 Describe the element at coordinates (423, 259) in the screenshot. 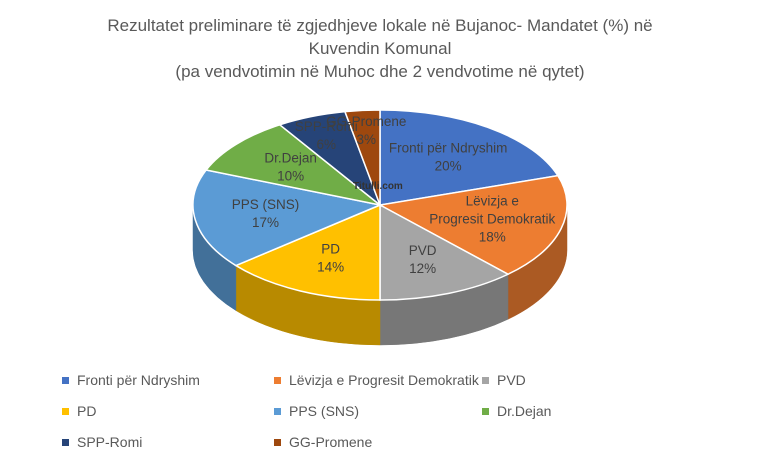

I see `pie-label-pvd: PVD 12%` at that location.